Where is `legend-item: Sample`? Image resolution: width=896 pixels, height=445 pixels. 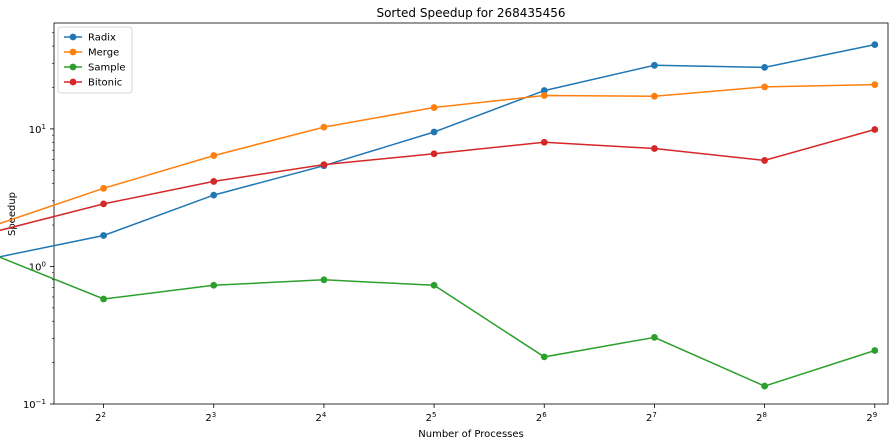
legend-item: Sample is located at coordinates (95, 68).